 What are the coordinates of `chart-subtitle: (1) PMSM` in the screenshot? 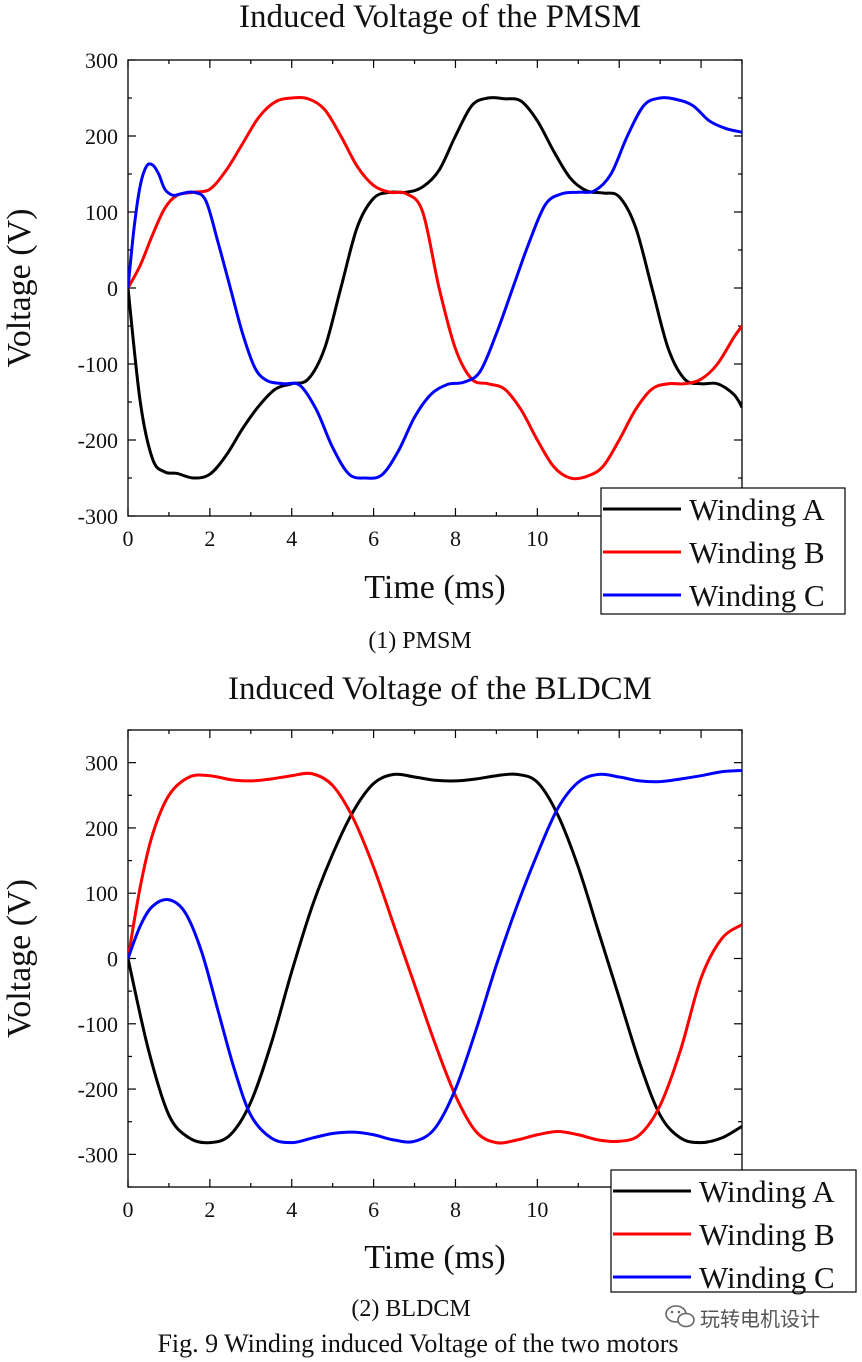 It's located at (419, 641).